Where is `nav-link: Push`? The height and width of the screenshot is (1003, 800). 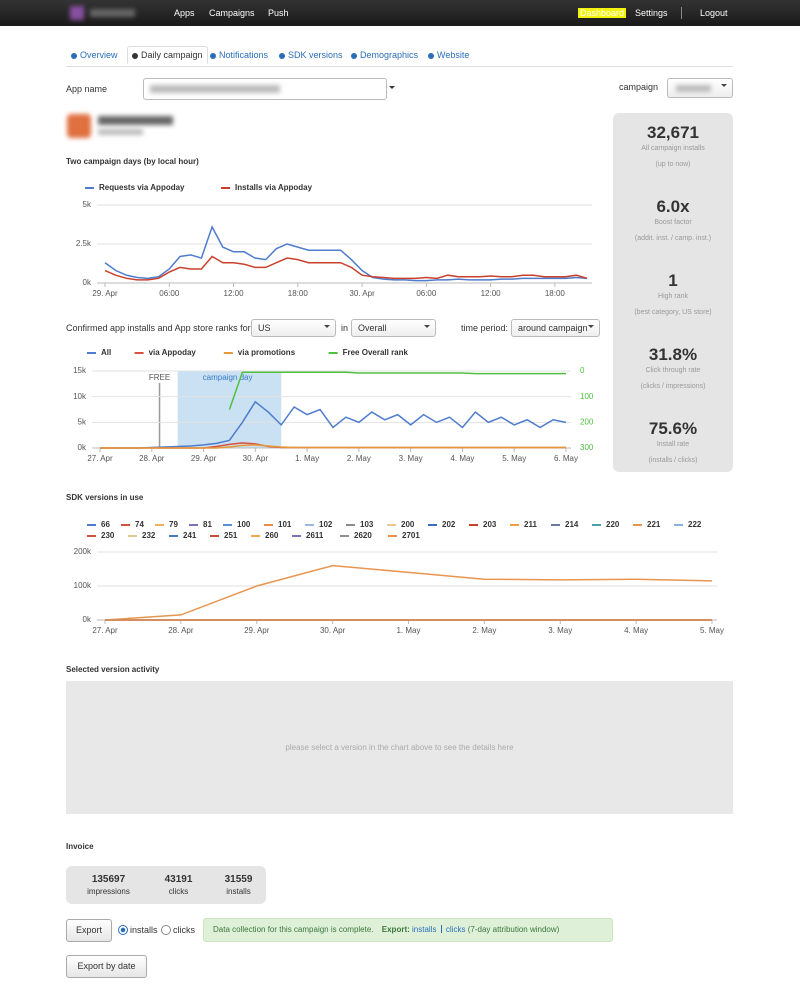 nav-link: Push is located at coordinates (278, 13).